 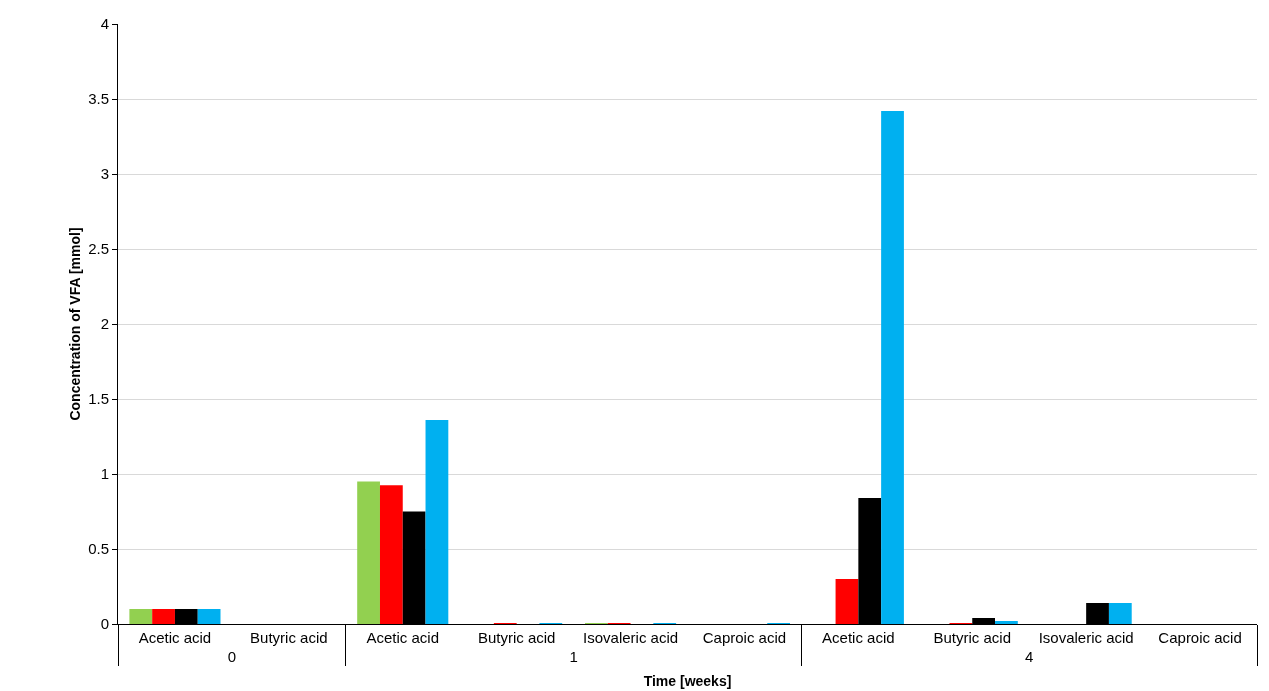 I want to click on y-tick-label: 0.5, so click(x=98, y=549).